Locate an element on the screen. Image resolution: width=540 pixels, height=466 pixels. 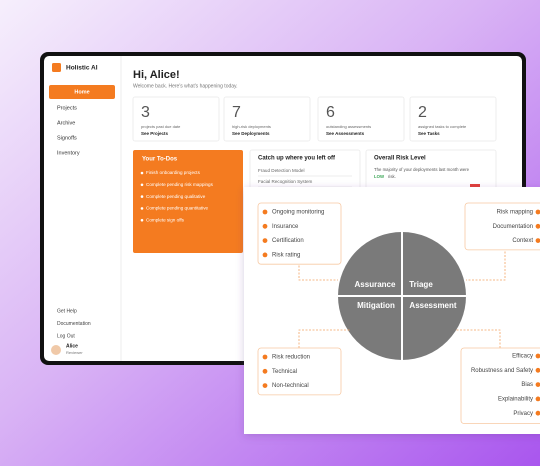
avatar is located at coordinates (56, 350).